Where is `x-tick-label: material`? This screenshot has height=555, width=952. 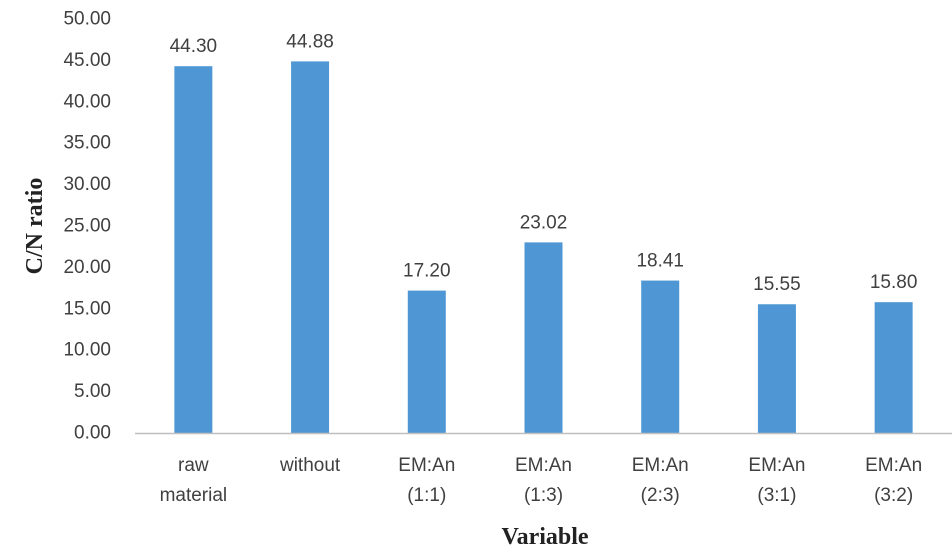 x-tick-label: material is located at coordinates (194, 495).